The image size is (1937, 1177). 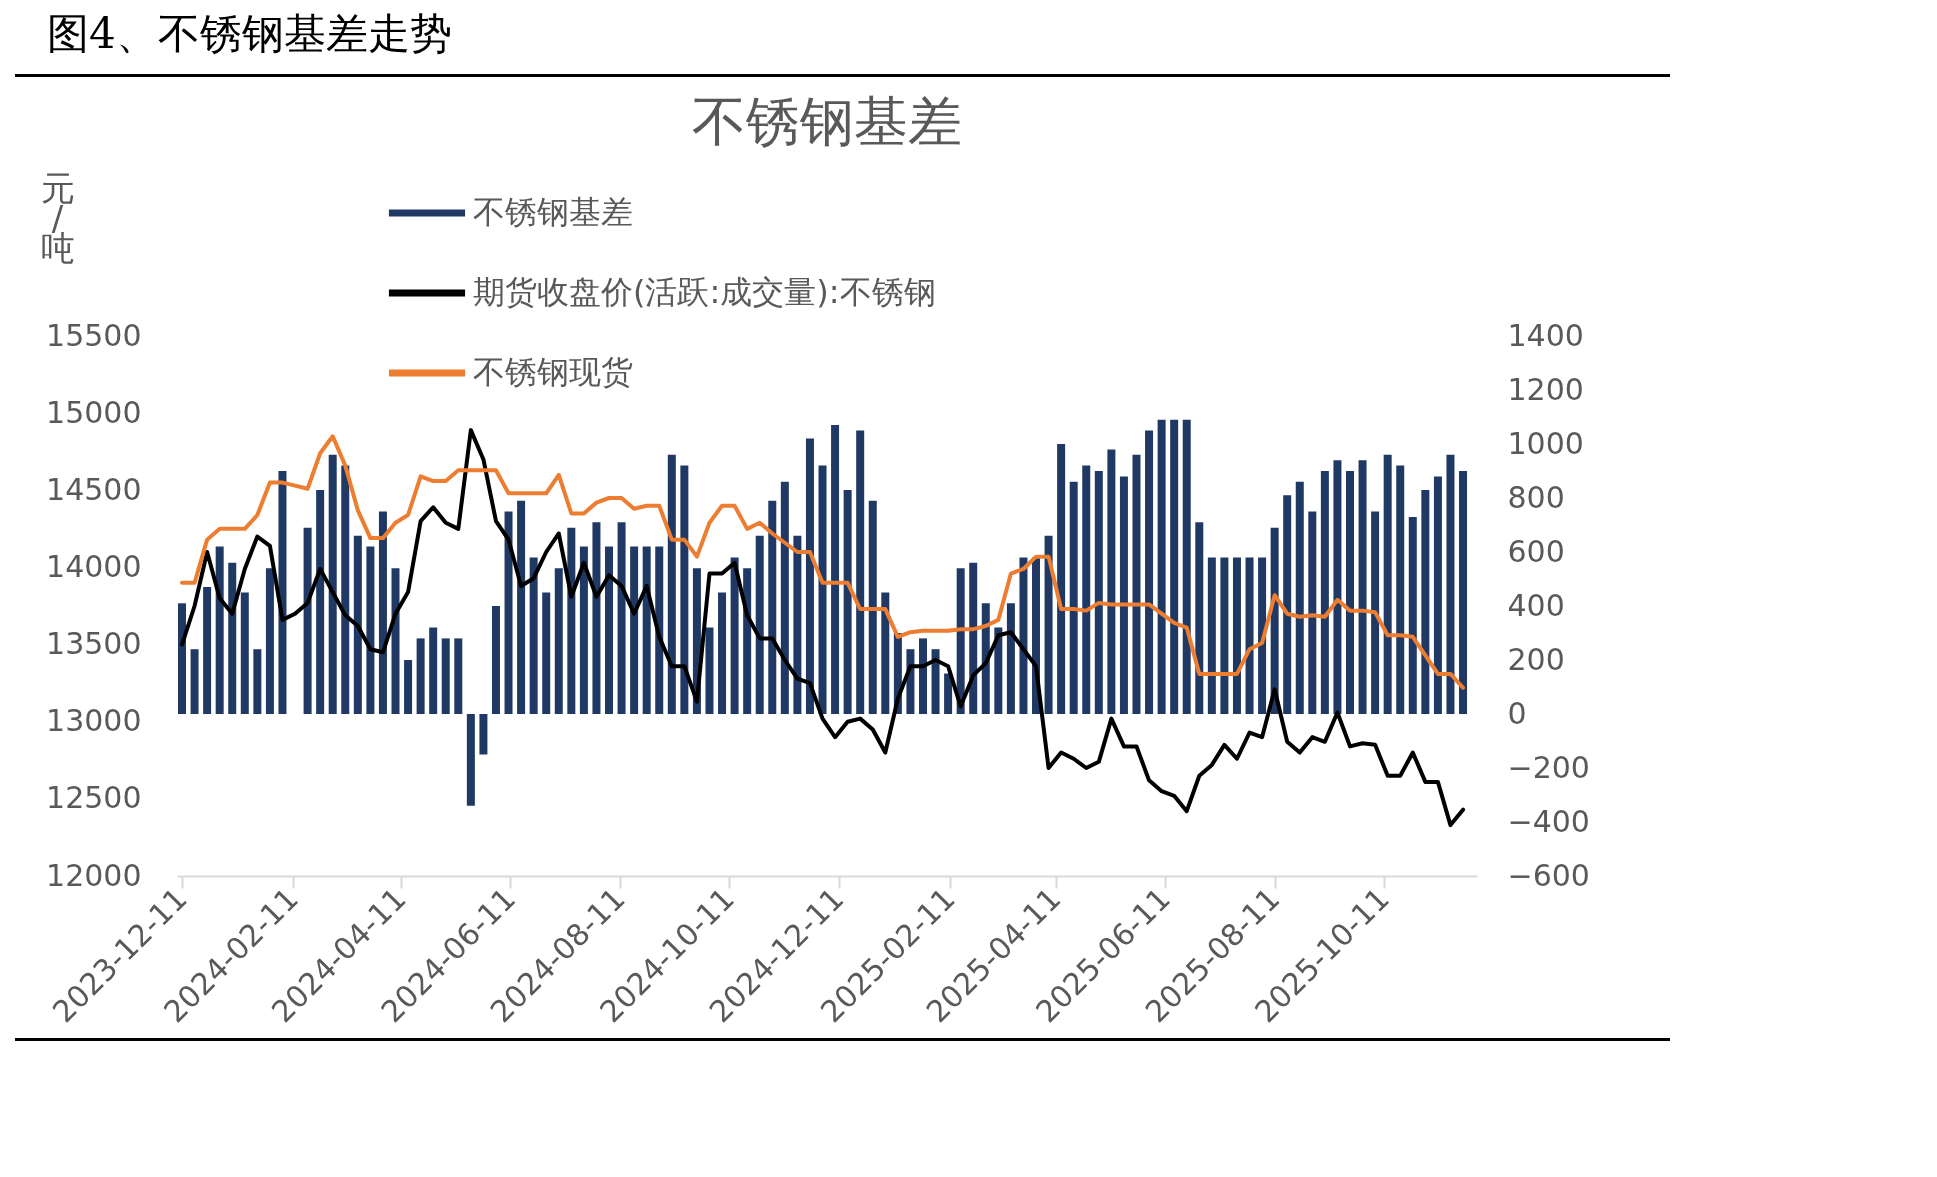 I want to click on y-tick-label: 14500, so click(x=94, y=489).